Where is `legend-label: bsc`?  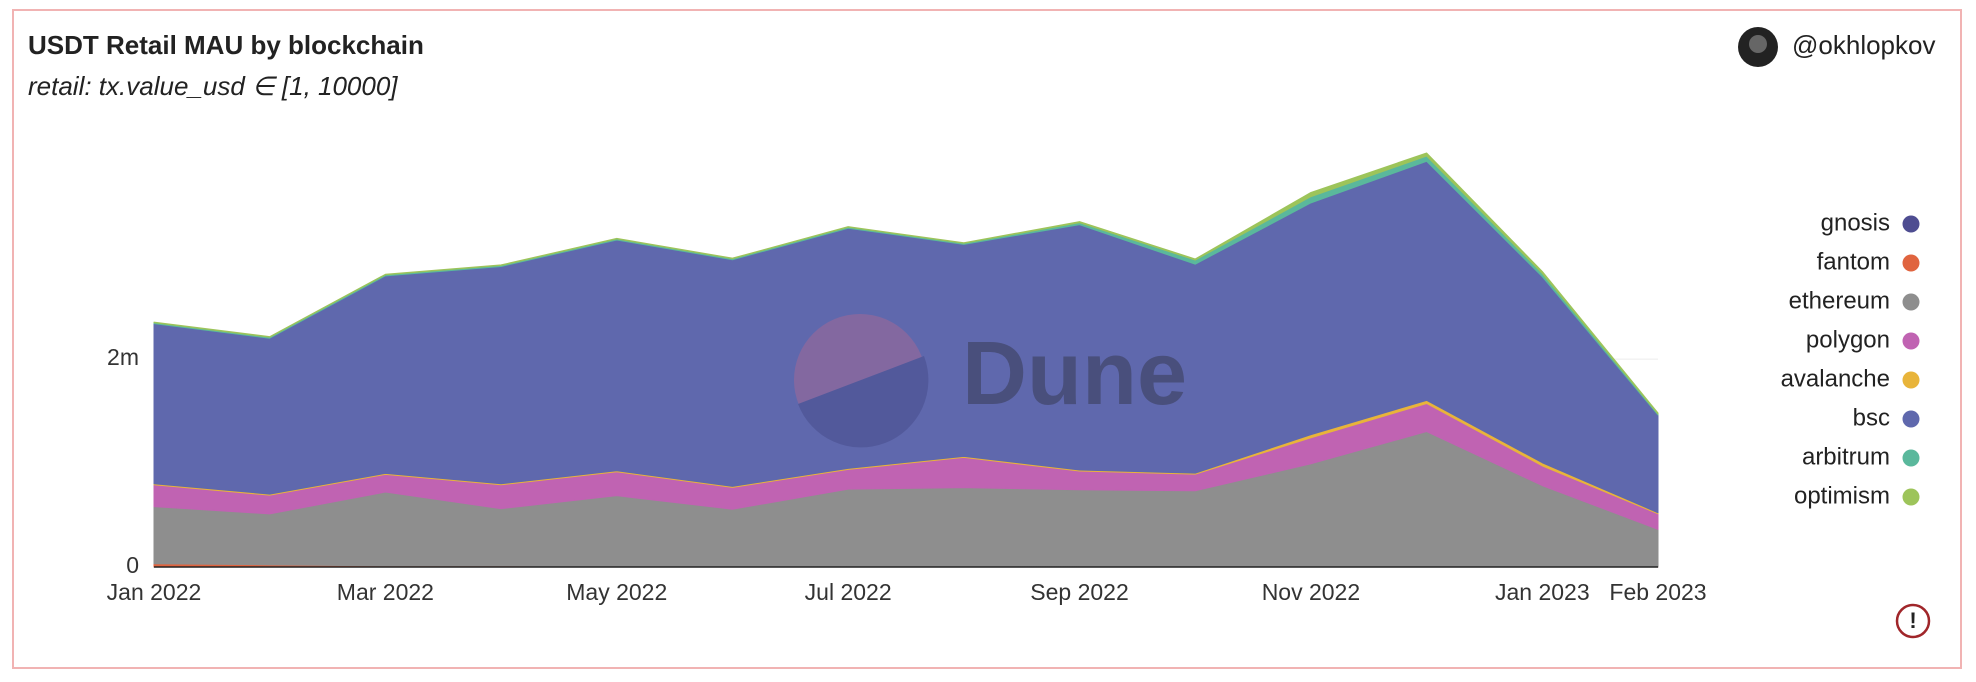
legend-label: bsc is located at coordinates (1871, 417).